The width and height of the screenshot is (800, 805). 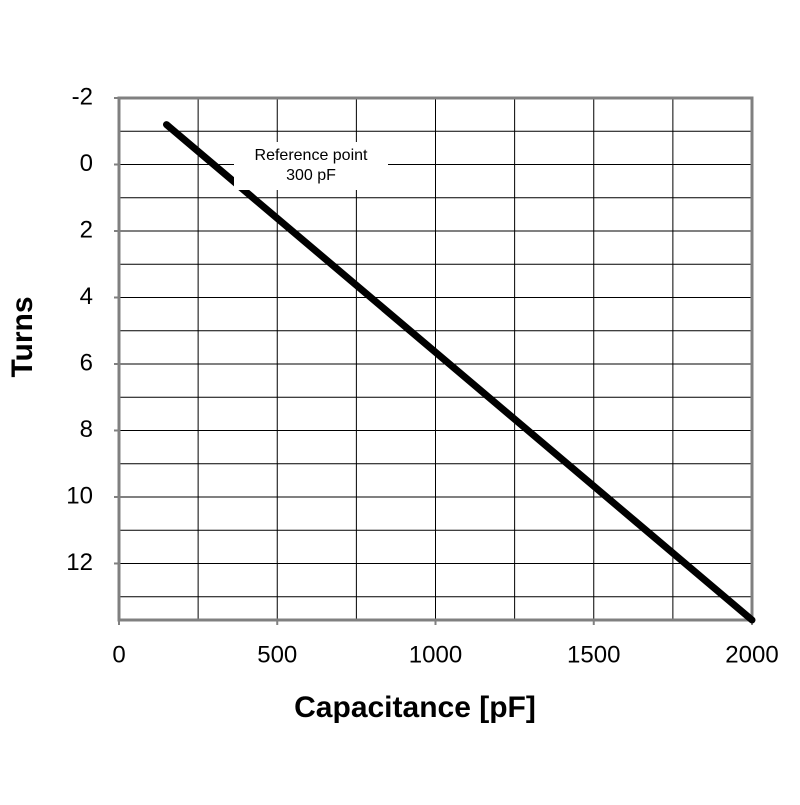 I want to click on annotation-box, so click(x=311, y=166).